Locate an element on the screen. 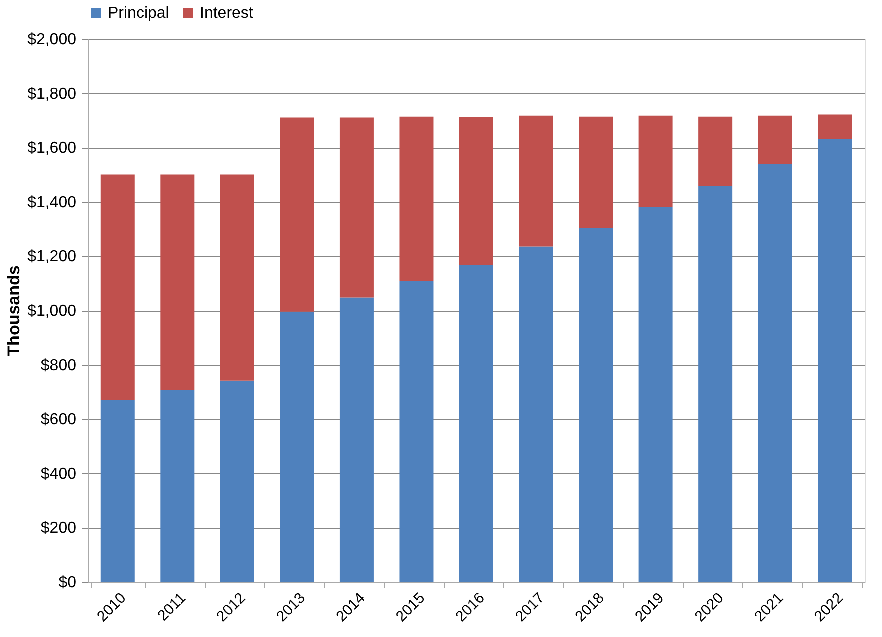 The image size is (882, 637). y-tick-label: $400 is located at coordinates (58, 474).